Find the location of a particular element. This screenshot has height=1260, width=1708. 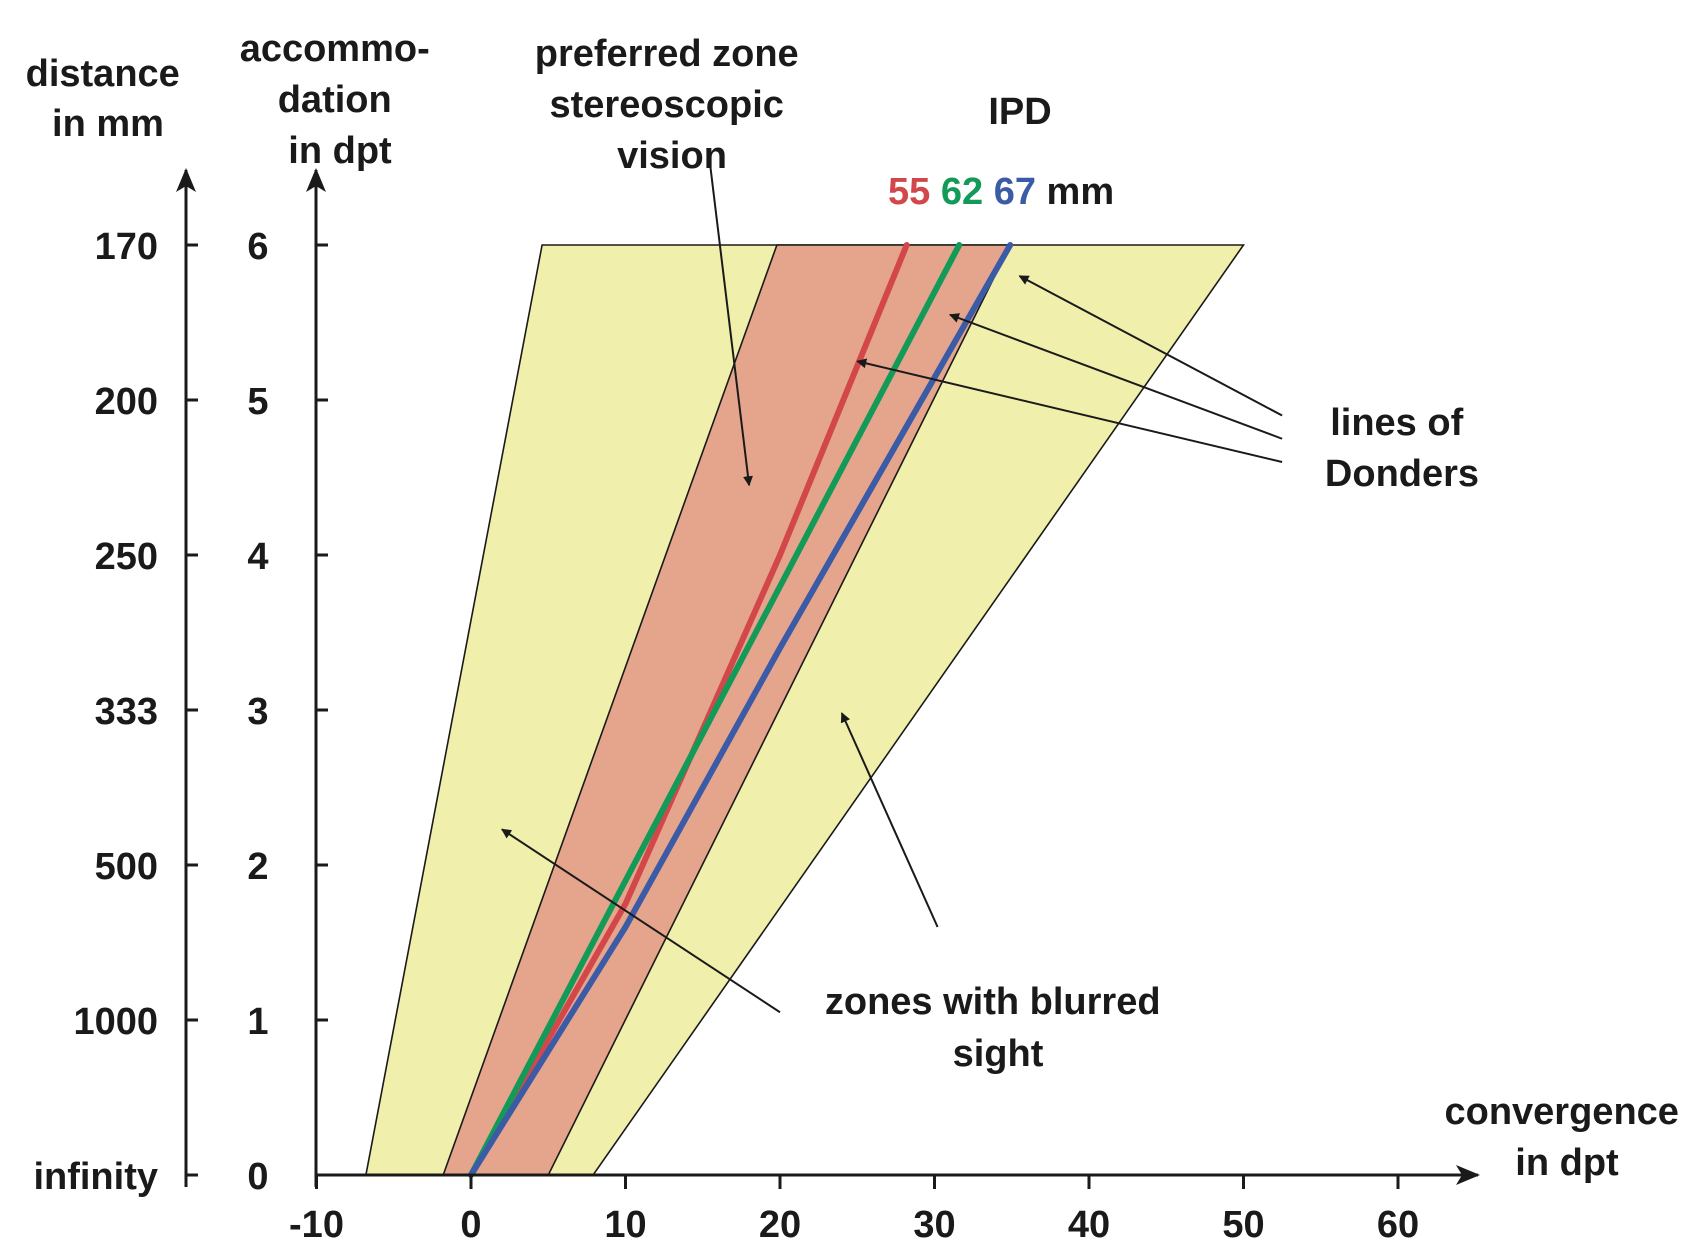

x-tick-label-20: 20 is located at coordinates (780, 1225).